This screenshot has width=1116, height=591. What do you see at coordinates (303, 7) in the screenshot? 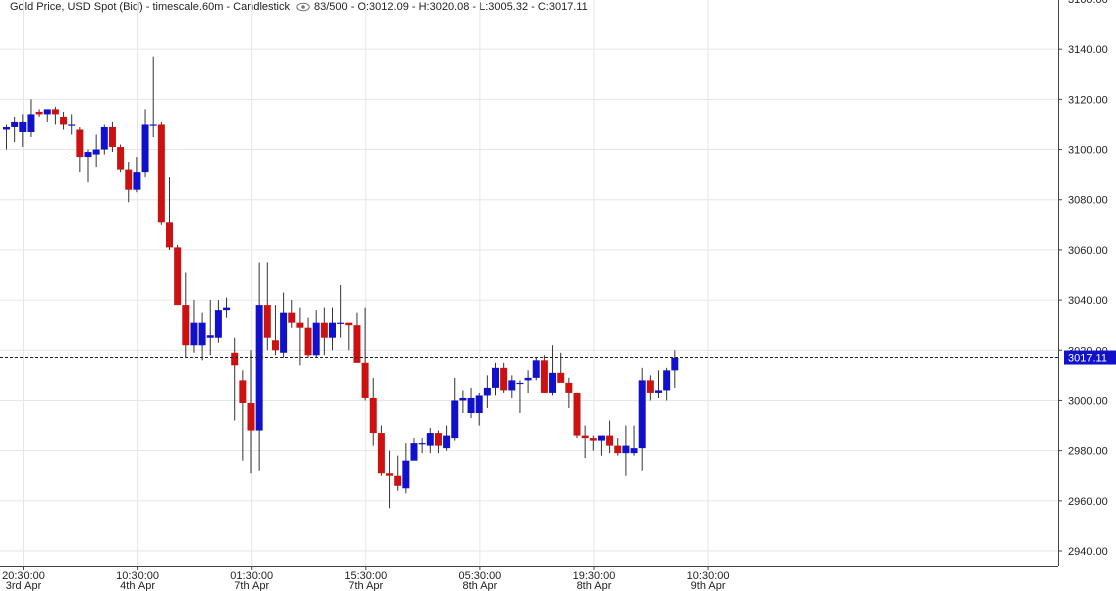
I see `eye-icon` at bounding box center [303, 7].